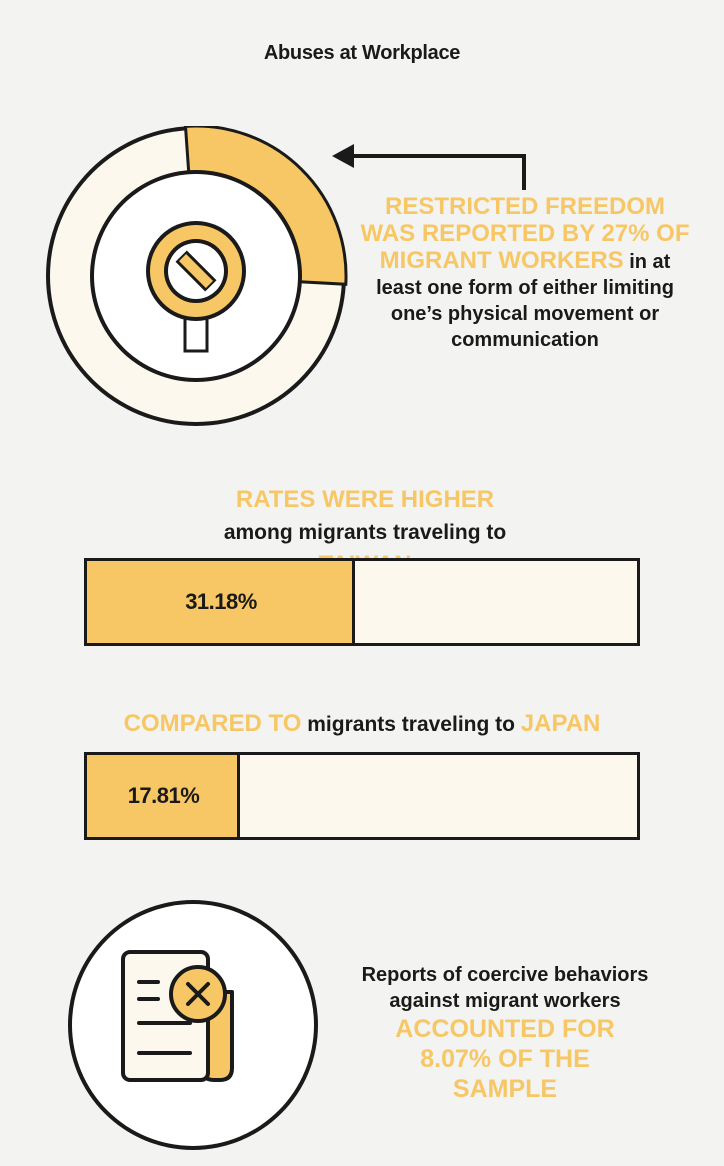 Image resolution: width=724 pixels, height=1166 pixels. What do you see at coordinates (212, 723) in the screenshot?
I see `japan-heading-highlight: COMPARED TO` at bounding box center [212, 723].